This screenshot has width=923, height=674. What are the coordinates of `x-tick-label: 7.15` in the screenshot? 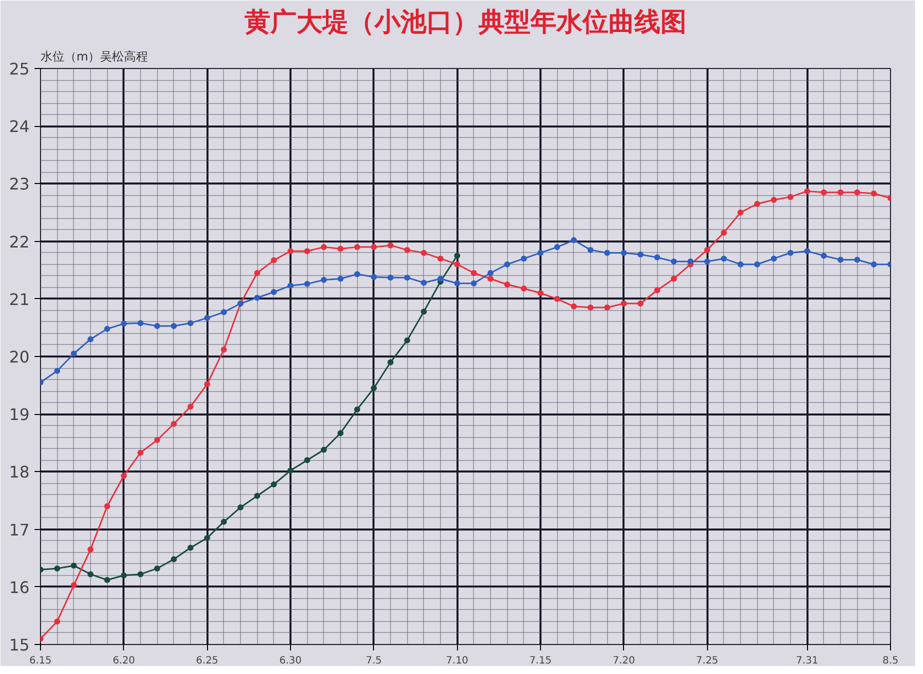 It's located at (540, 661).